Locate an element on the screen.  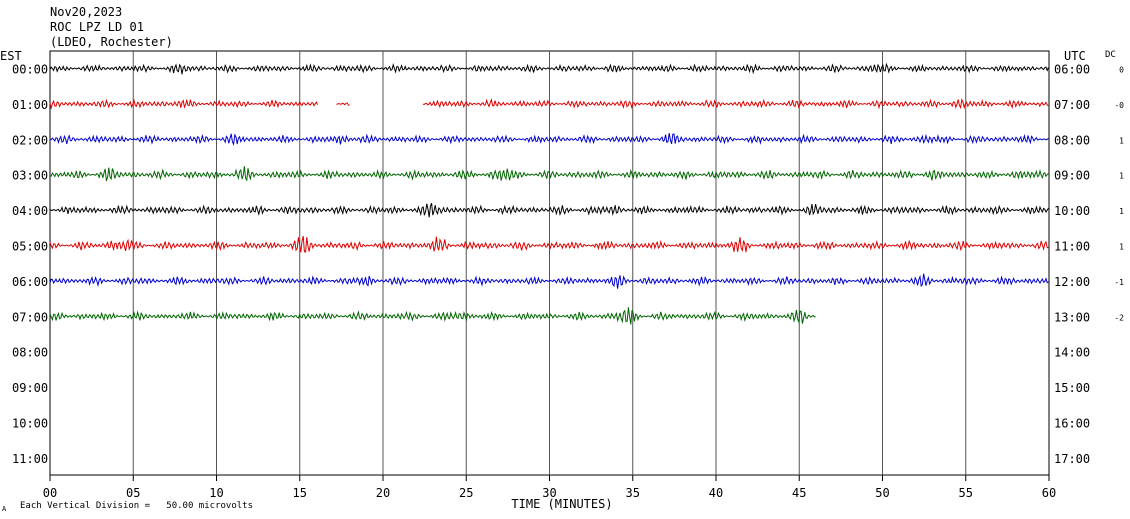
network-label: (LDEO, Rochester) is located at coordinates (111, 42).